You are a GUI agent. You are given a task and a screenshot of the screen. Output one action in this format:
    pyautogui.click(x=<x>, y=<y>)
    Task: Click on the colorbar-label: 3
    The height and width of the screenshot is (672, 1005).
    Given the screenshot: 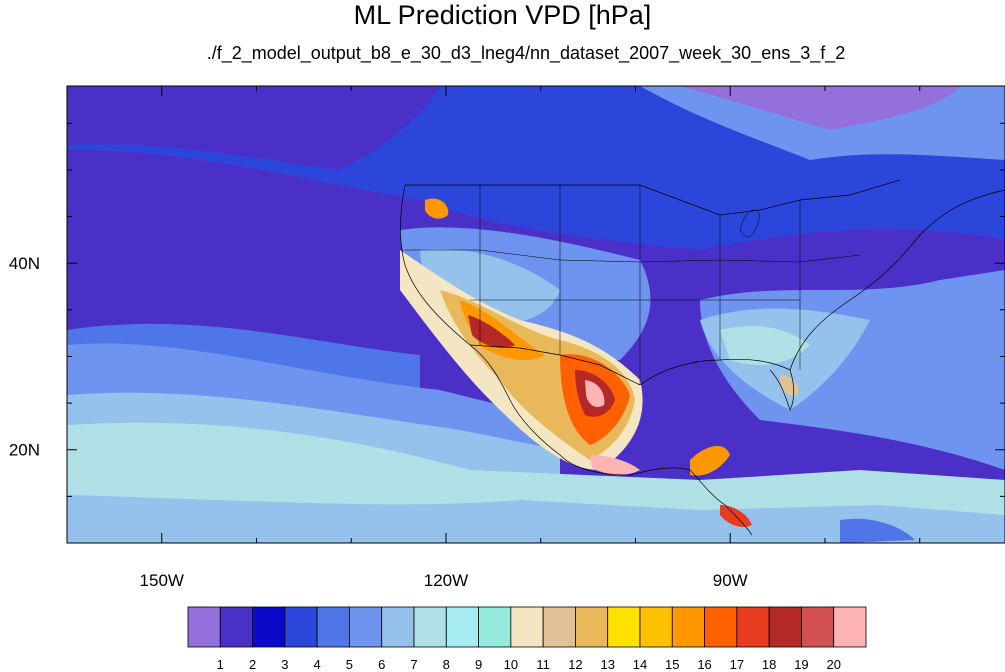 What is the action you would take?
    pyautogui.click(x=284, y=664)
    